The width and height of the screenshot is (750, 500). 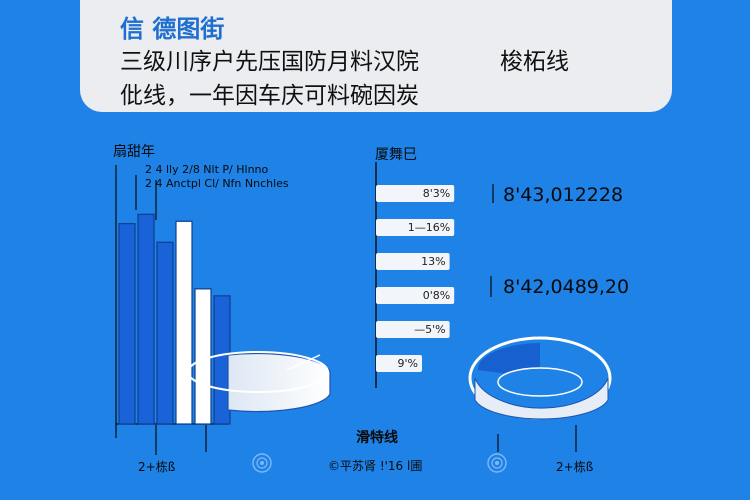 I want to click on big-number-2: 8'42,0489,20, so click(x=566, y=287).